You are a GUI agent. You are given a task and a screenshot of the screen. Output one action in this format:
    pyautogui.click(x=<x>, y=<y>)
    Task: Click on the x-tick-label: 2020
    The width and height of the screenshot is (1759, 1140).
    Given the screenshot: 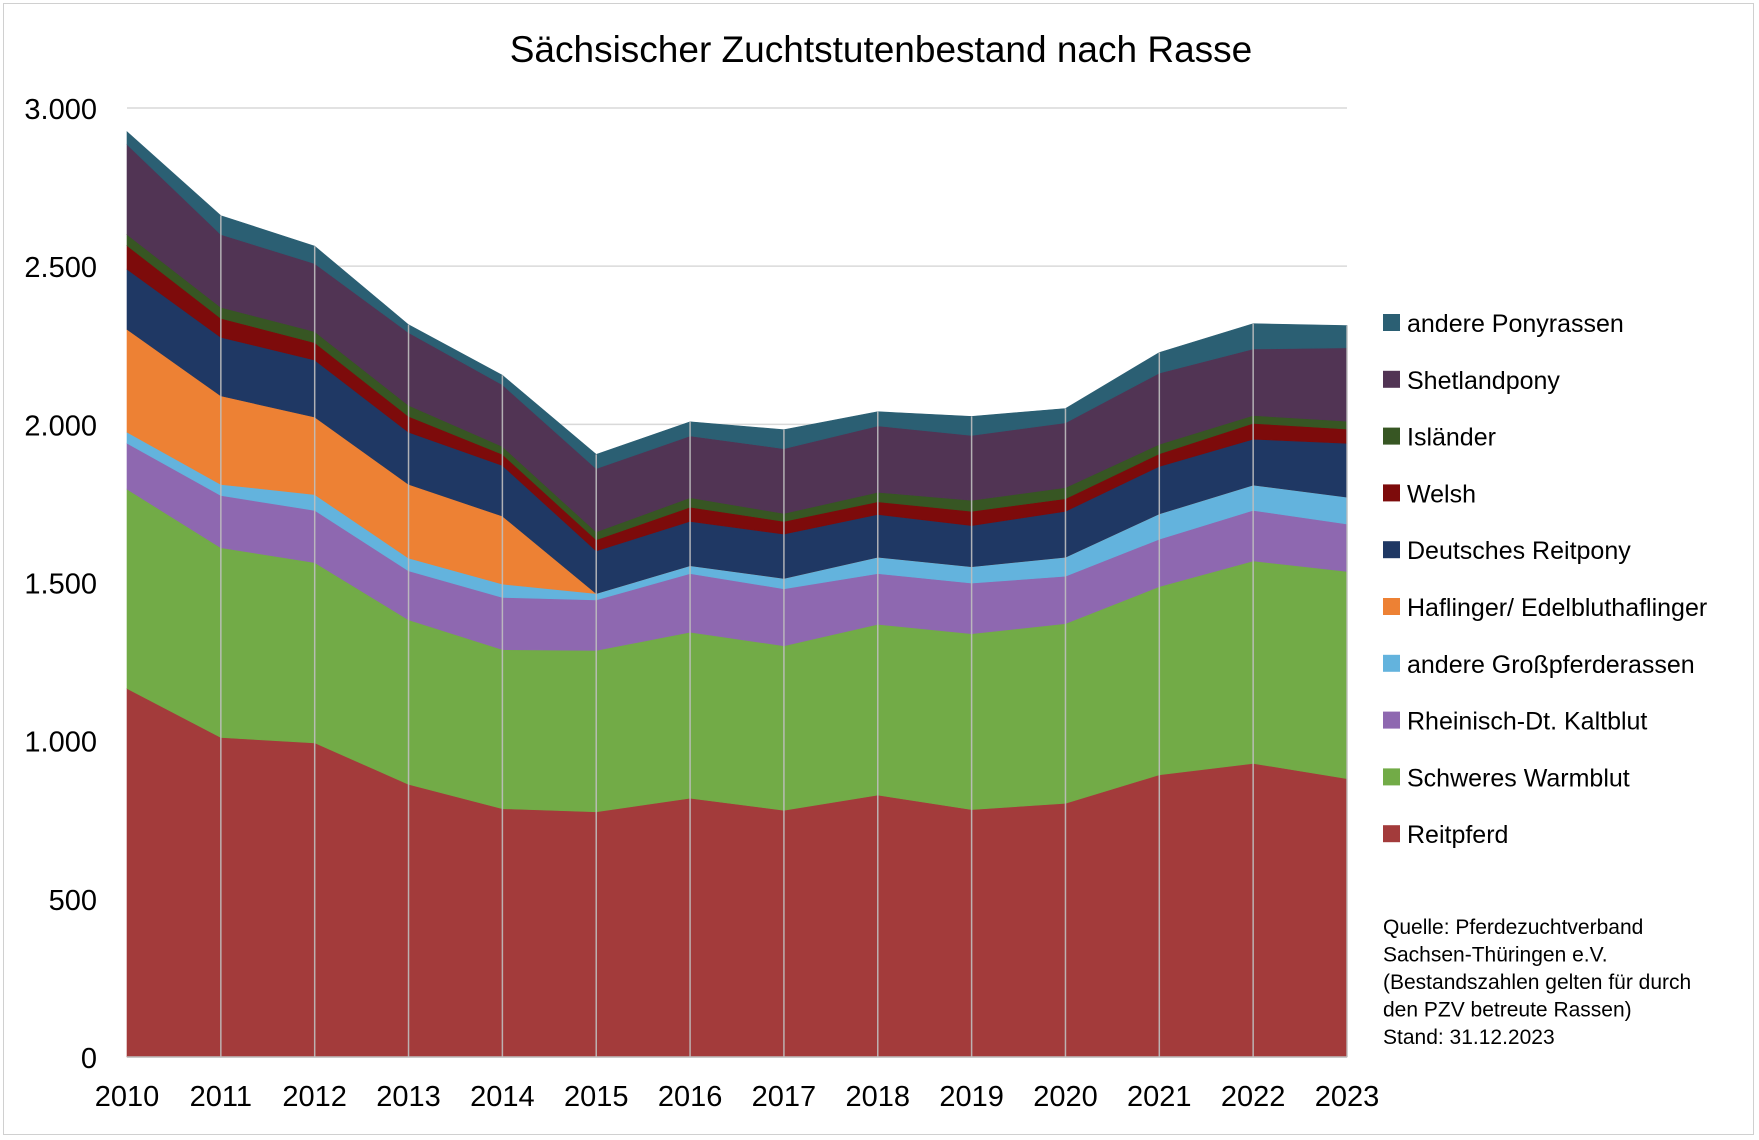 What is the action you would take?
    pyautogui.click(x=1065, y=1097)
    